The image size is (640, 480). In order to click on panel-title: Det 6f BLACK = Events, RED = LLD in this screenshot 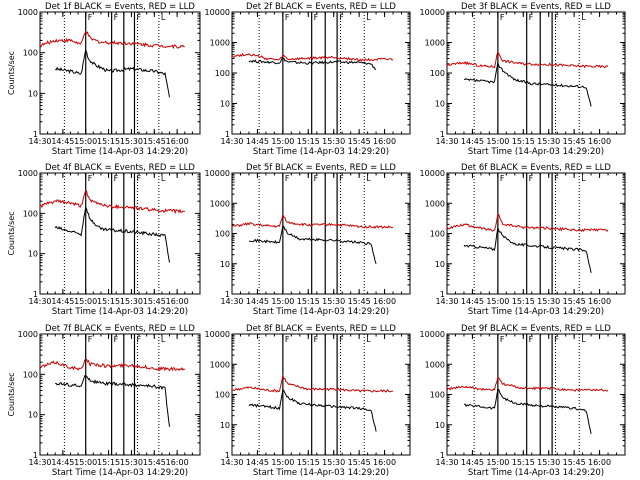, I will do `click(536, 168)`.